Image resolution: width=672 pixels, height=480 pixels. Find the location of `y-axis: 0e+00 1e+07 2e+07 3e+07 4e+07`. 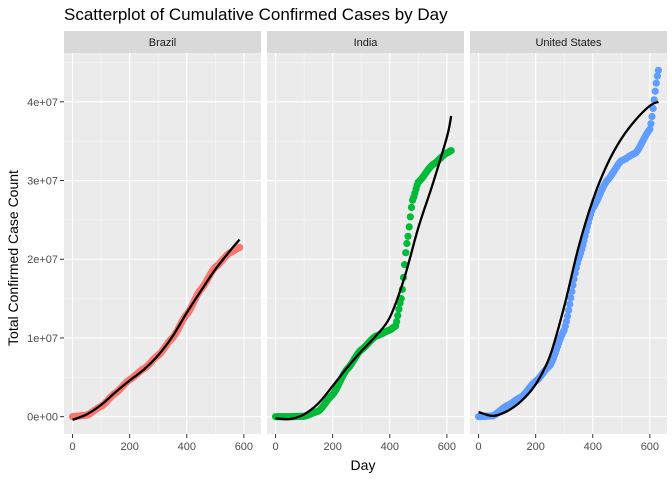

y-axis: 0e+00 1e+07 2e+07 3e+07 4e+07 is located at coordinates (45, 260).